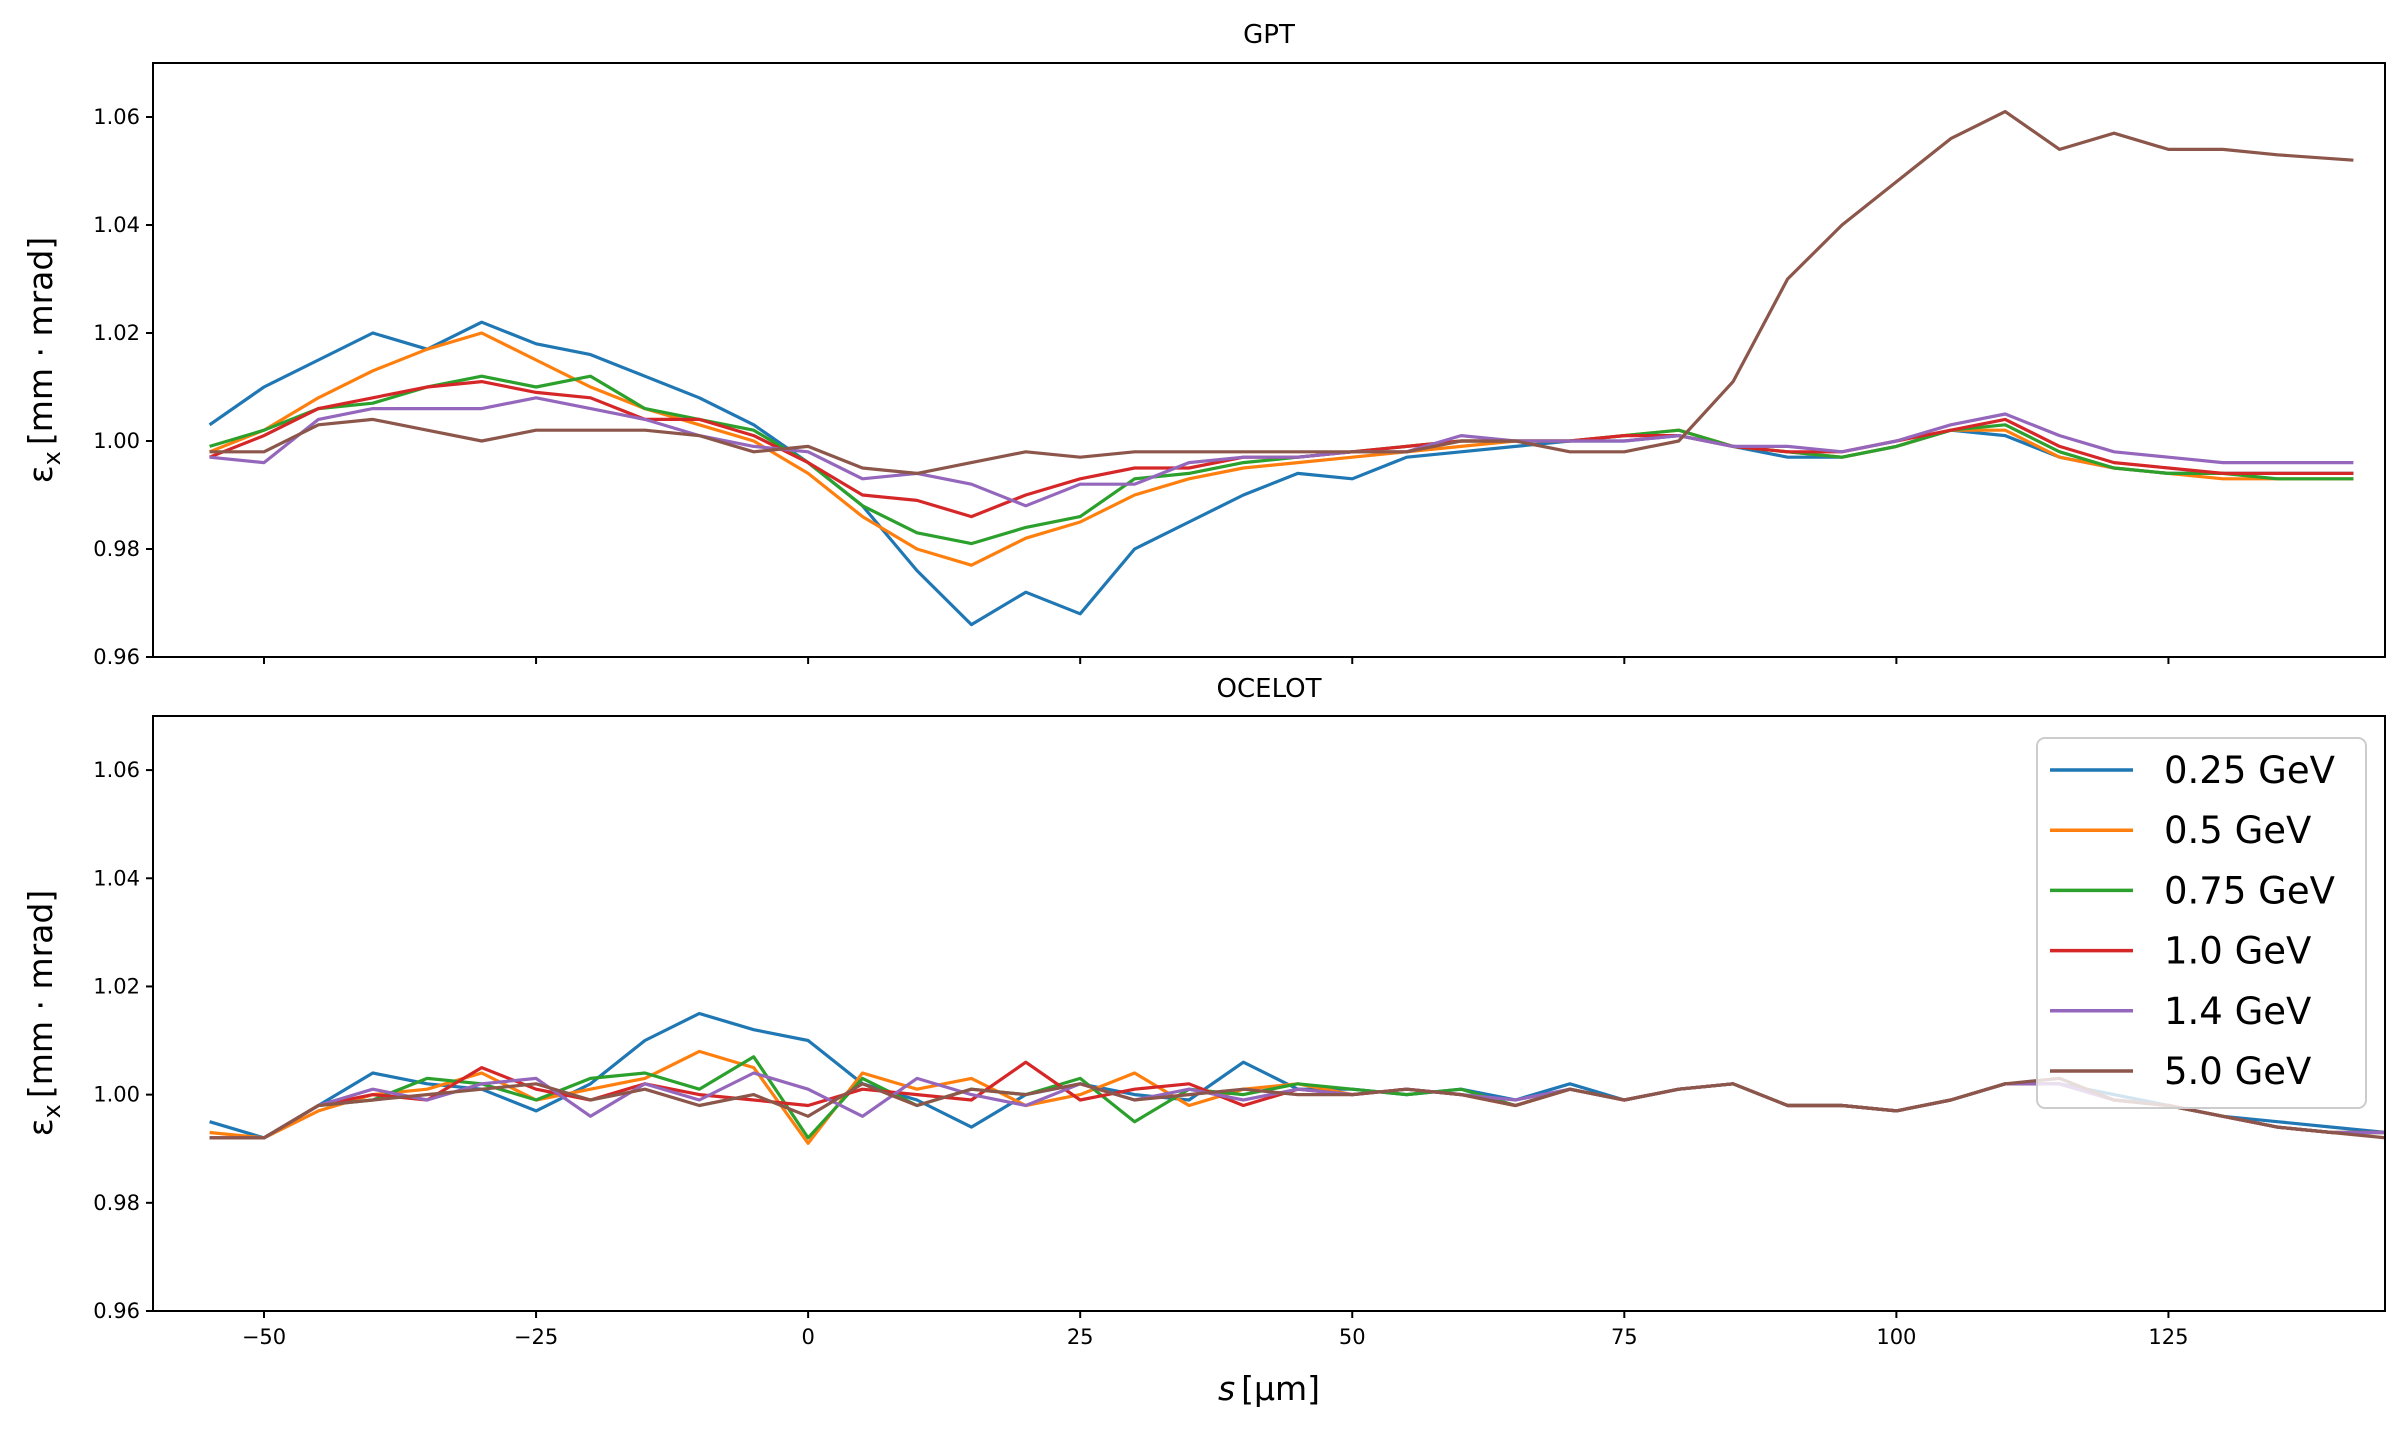  Describe the element at coordinates (2237, 1011) in the screenshot. I see `legend-label: 1.4 GeV` at that location.